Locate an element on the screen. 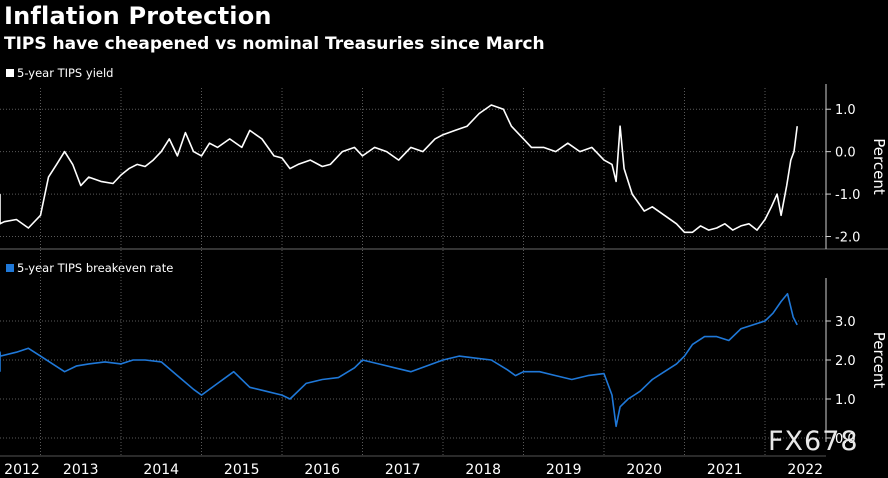 The height and width of the screenshot is (478, 888). watermark: FX678 is located at coordinates (813, 441).